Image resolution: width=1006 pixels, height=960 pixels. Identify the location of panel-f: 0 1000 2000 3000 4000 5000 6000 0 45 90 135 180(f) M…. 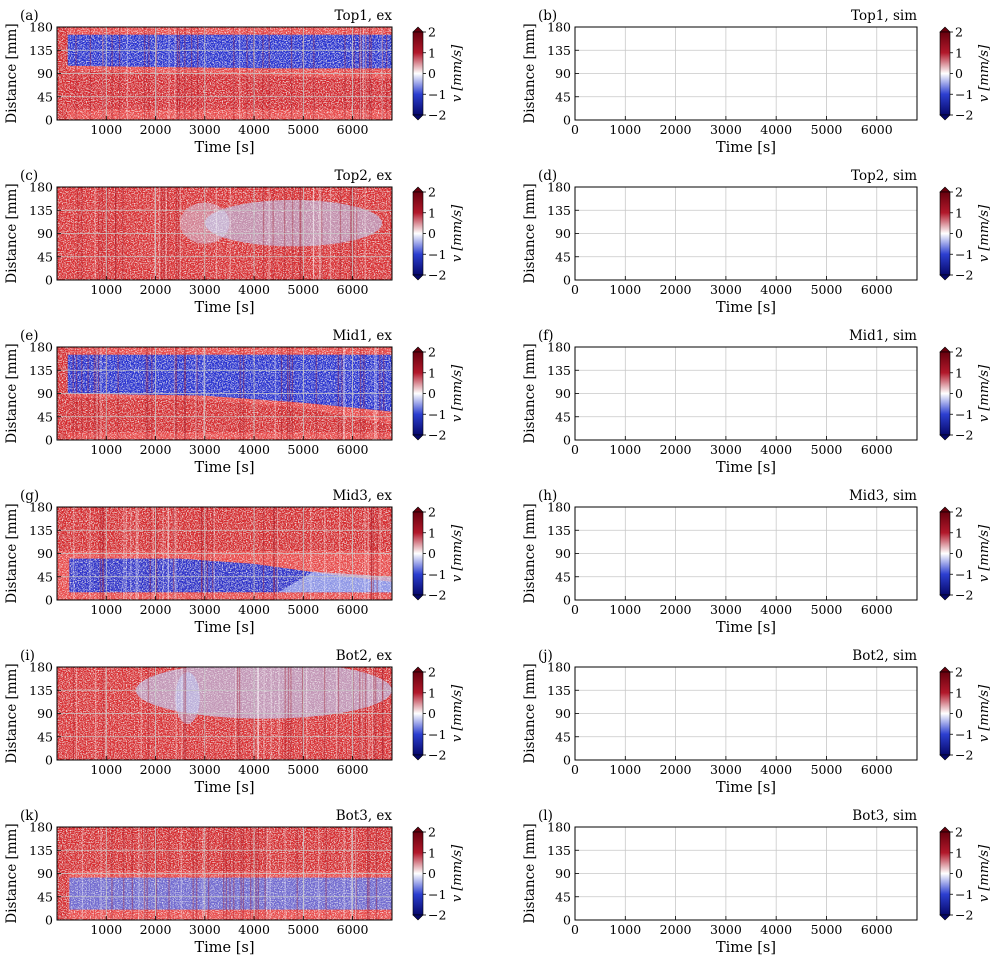
(757, 402).